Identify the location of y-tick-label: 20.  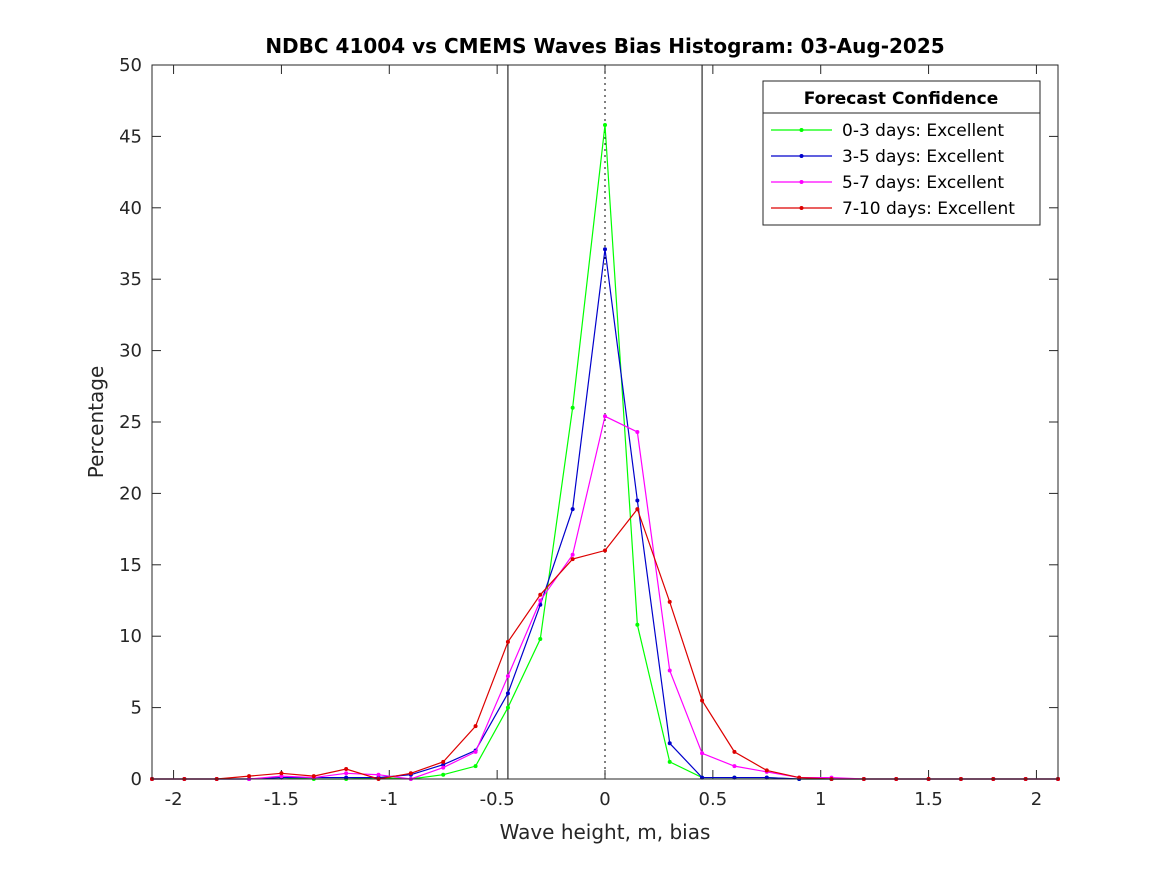
(130, 493).